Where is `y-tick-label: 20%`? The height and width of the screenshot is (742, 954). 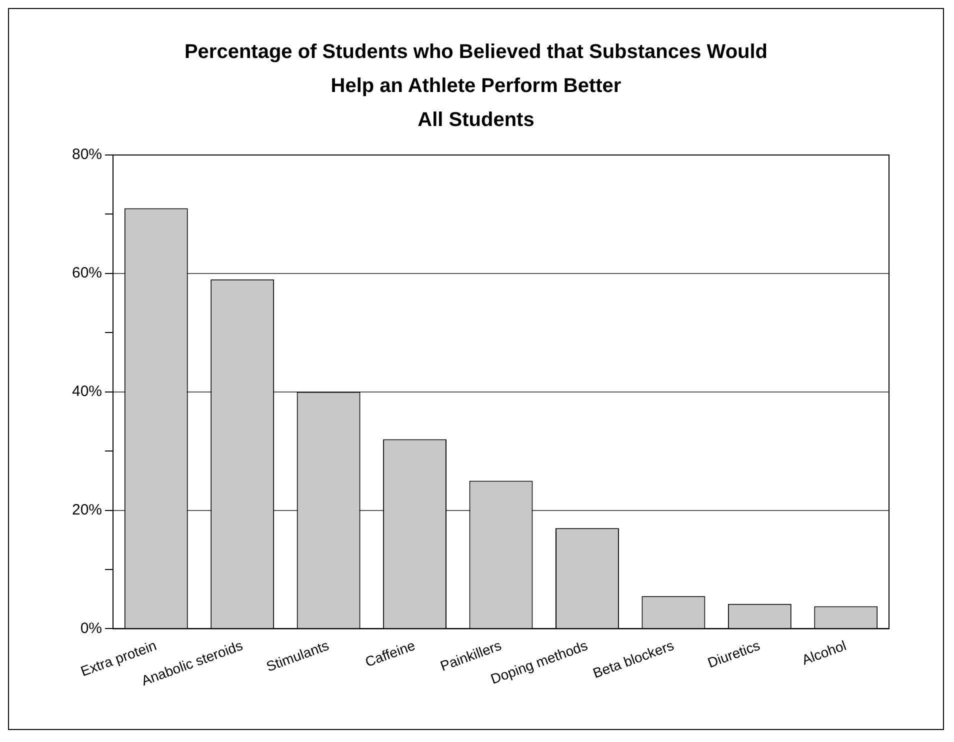 y-tick-label: 20% is located at coordinates (87, 509).